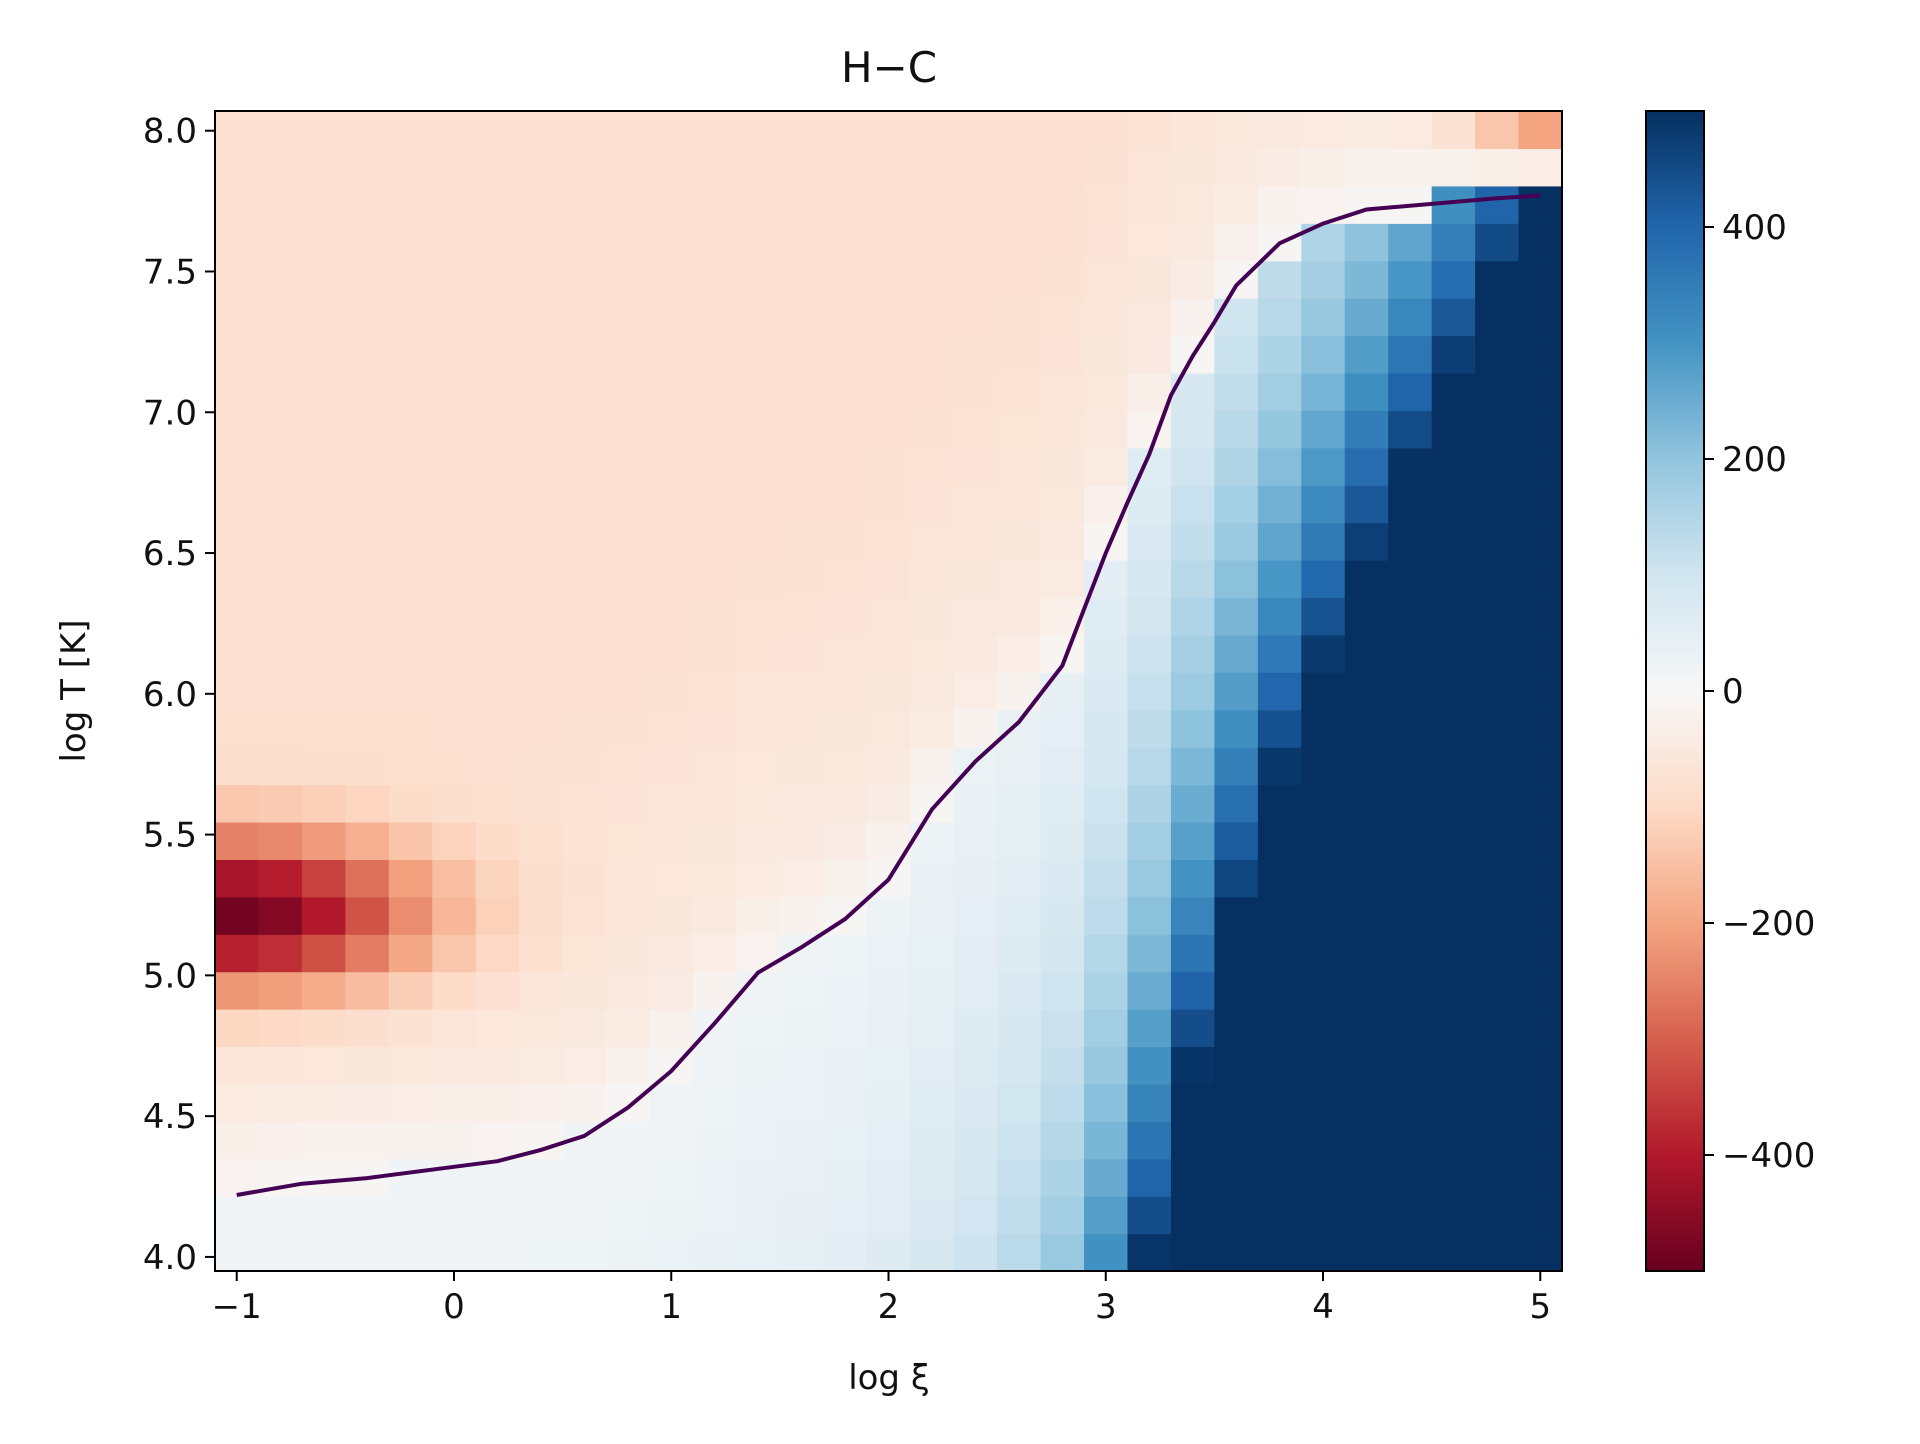 The width and height of the screenshot is (1920, 1444). I want to click on colorbar, so click(1675, 691).